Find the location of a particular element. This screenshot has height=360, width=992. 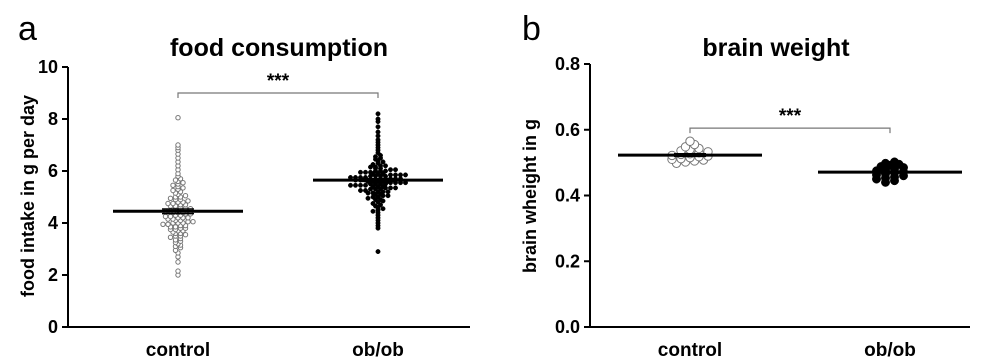

y-tick-label: 6 is located at coordinates (53, 171).